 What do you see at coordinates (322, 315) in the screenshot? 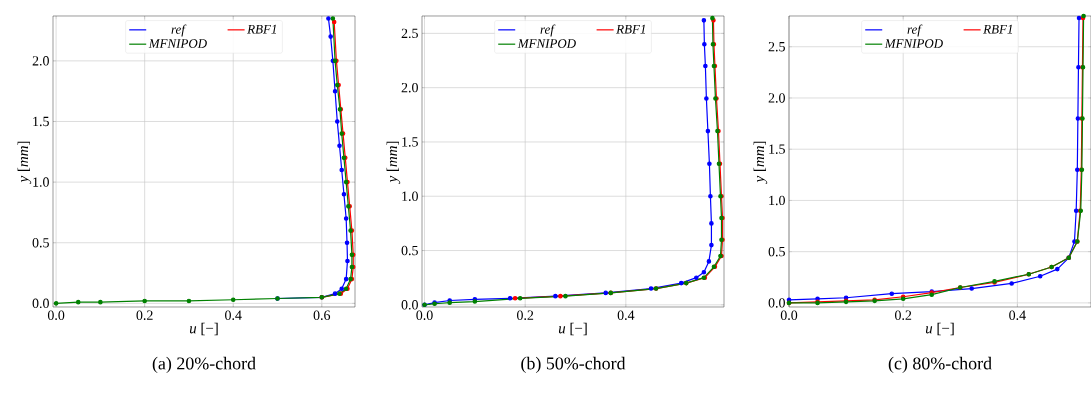
I see `x-tick-label: 0.6` at bounding box center [322, 315].